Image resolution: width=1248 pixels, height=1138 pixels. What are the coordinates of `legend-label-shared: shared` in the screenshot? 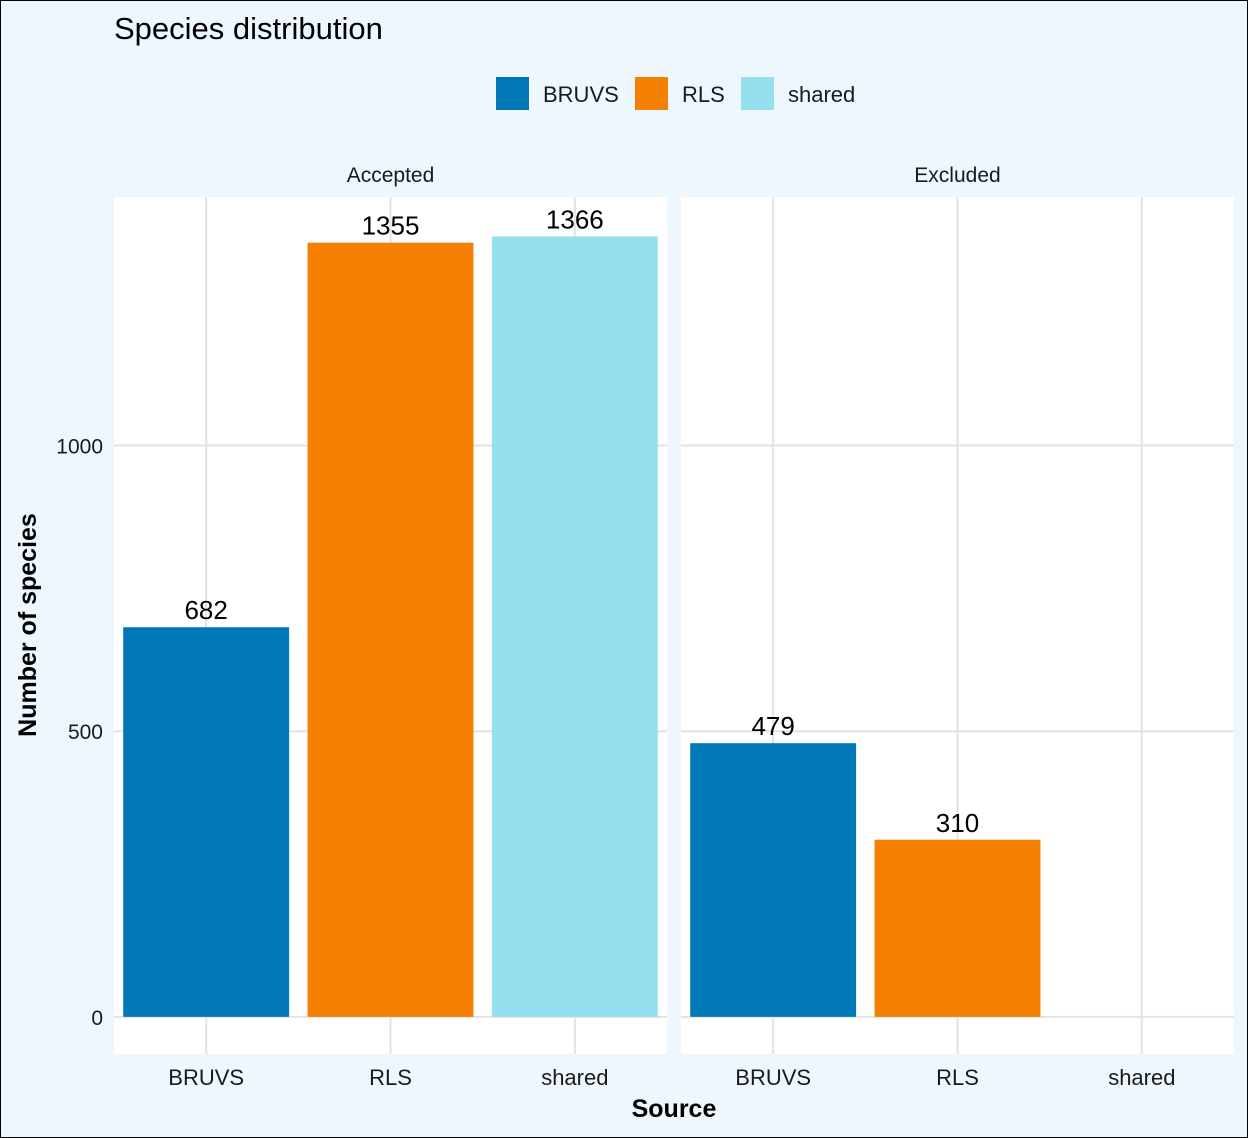 It's located at (821, 94).